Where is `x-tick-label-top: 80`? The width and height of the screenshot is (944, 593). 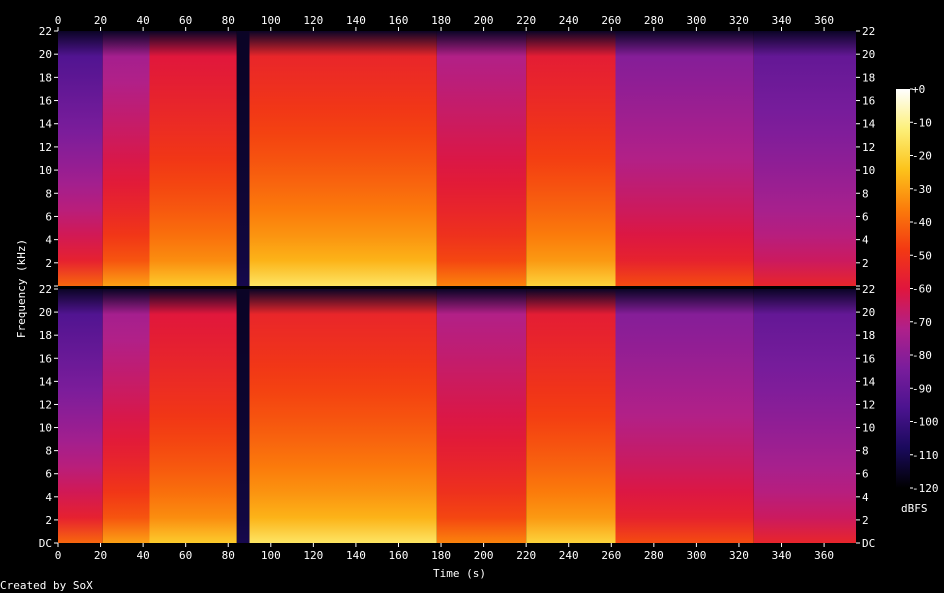 x-tick-label-top: 80 is located at coordinates (228, 20).